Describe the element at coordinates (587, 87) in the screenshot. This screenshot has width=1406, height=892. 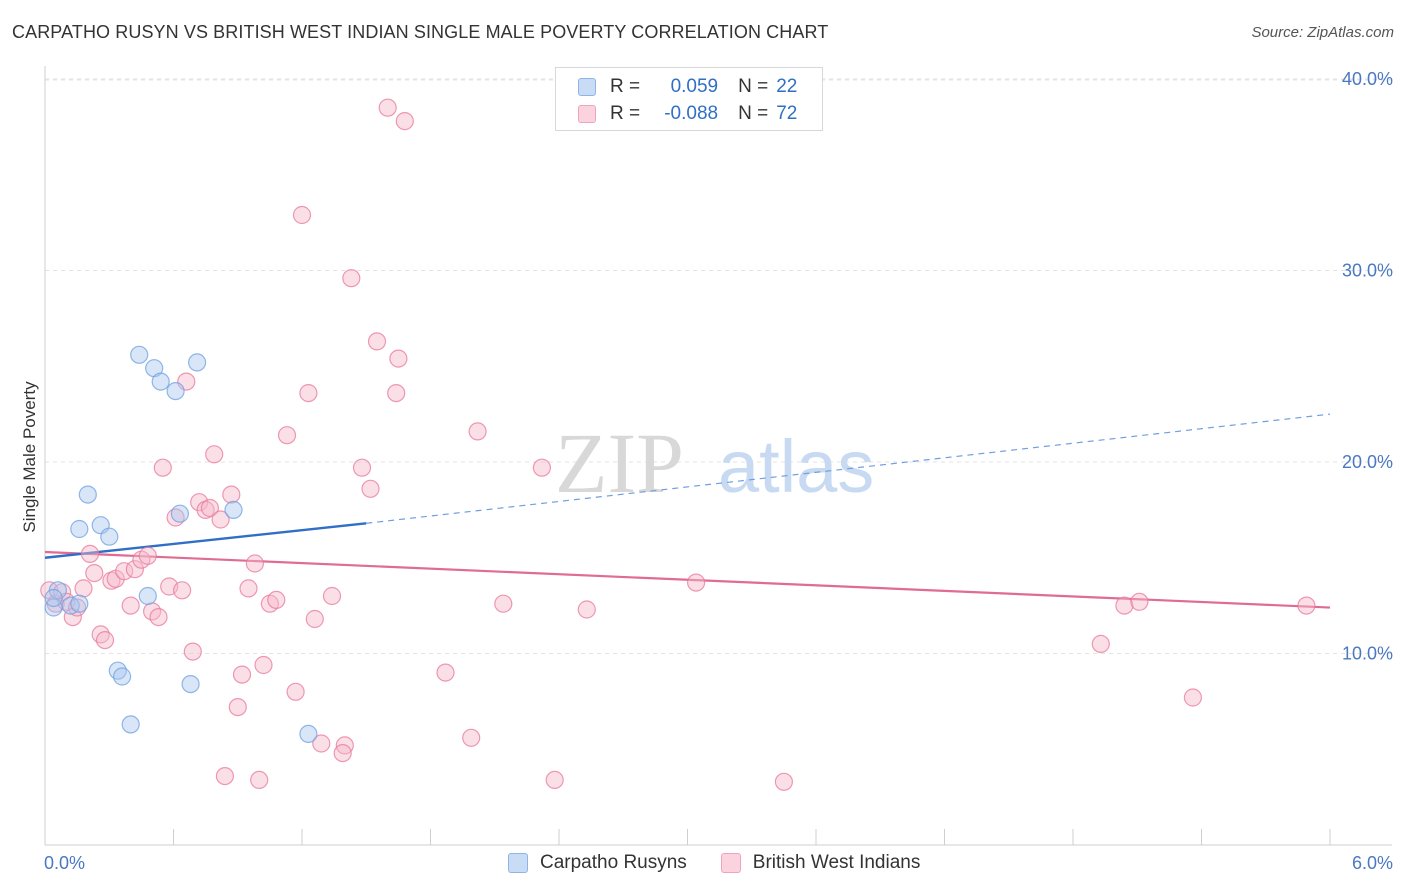
I see `legend-swatch-carpatho` at that location.